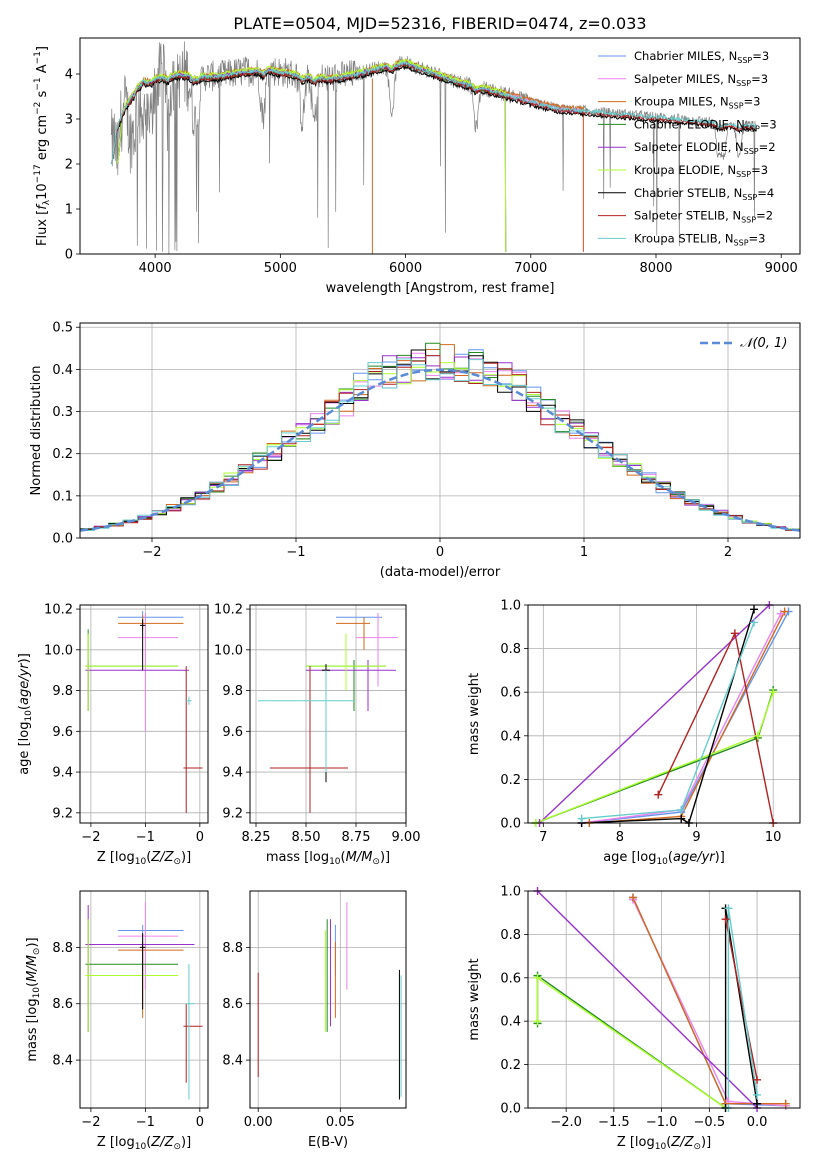 This screenshot has height=1170, width=819. I want to click on y-tick-label: 0.8, so click(510, 649).